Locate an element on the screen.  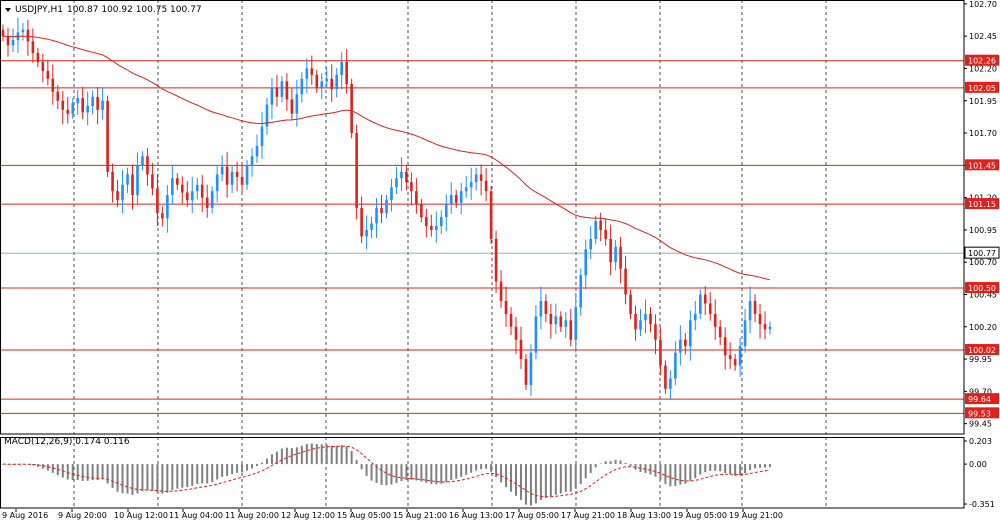
macd-histogram is located at coordinates (386, 474).